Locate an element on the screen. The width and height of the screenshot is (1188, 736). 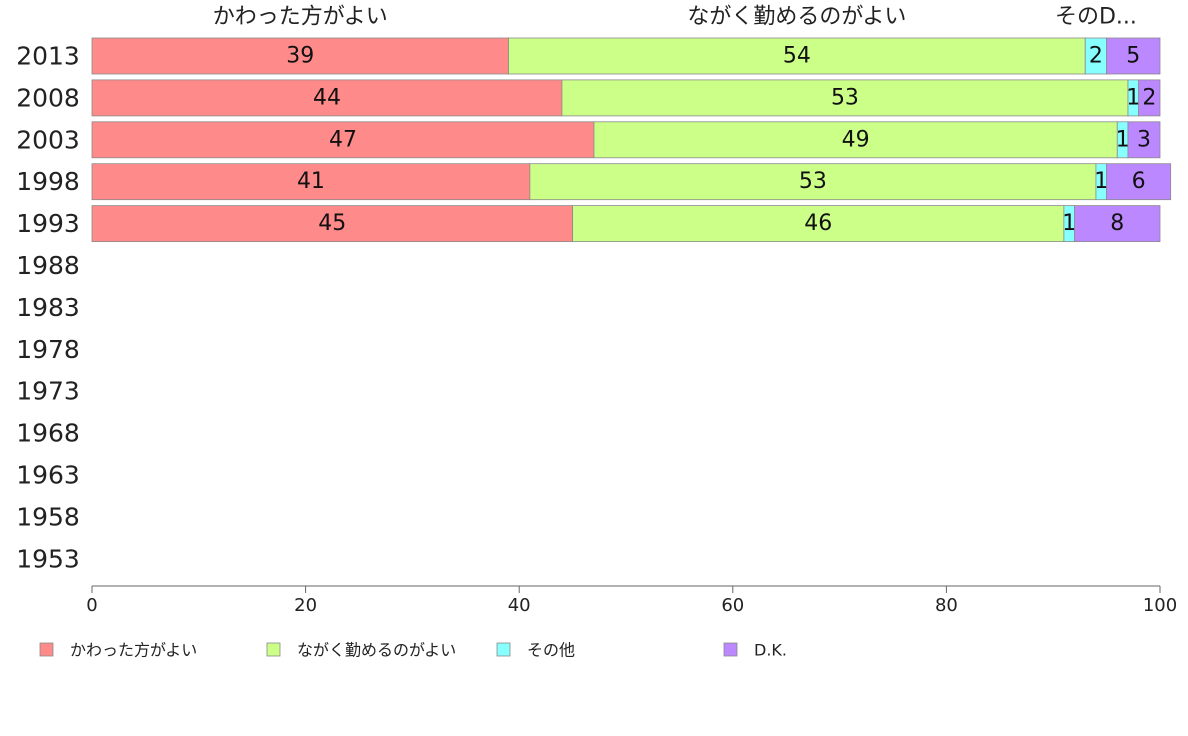
year-label-1953: 1953 is located at coordinates (48, 558).